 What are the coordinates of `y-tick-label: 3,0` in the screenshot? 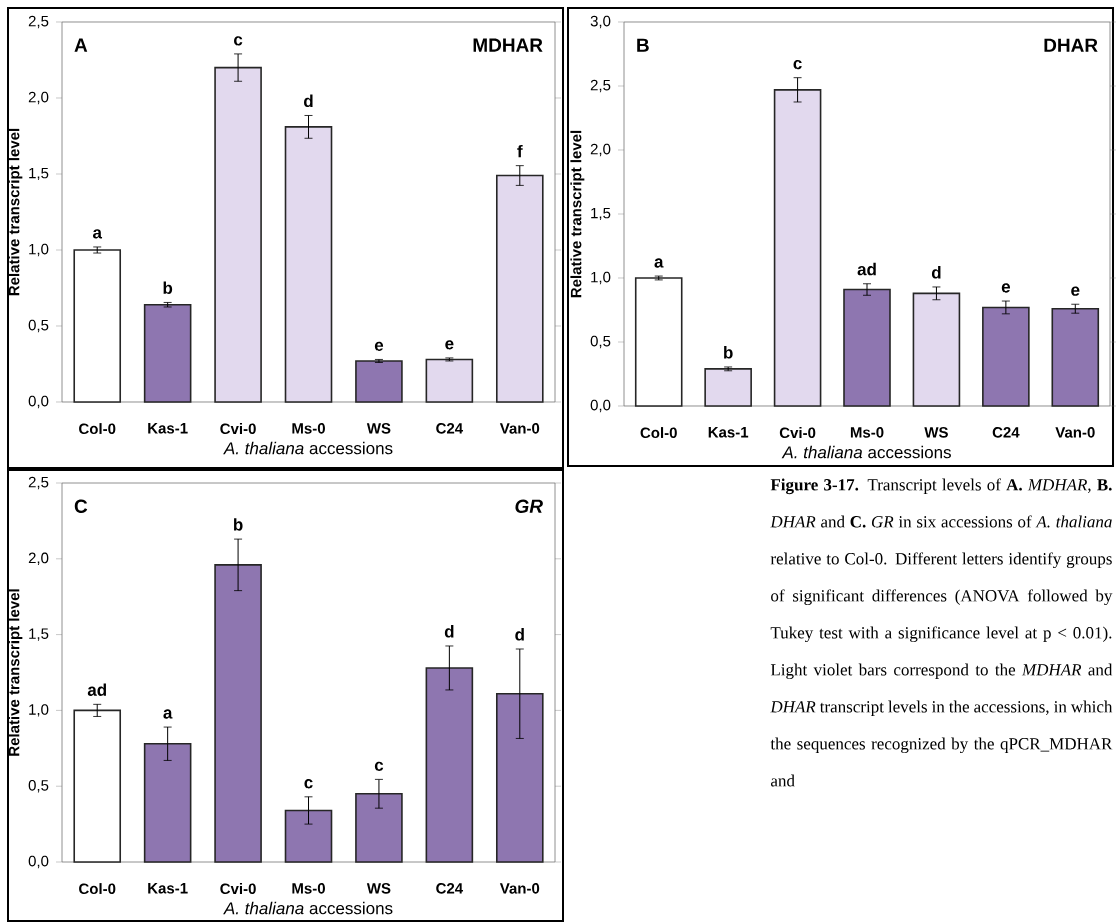 It's located at (600, 22).